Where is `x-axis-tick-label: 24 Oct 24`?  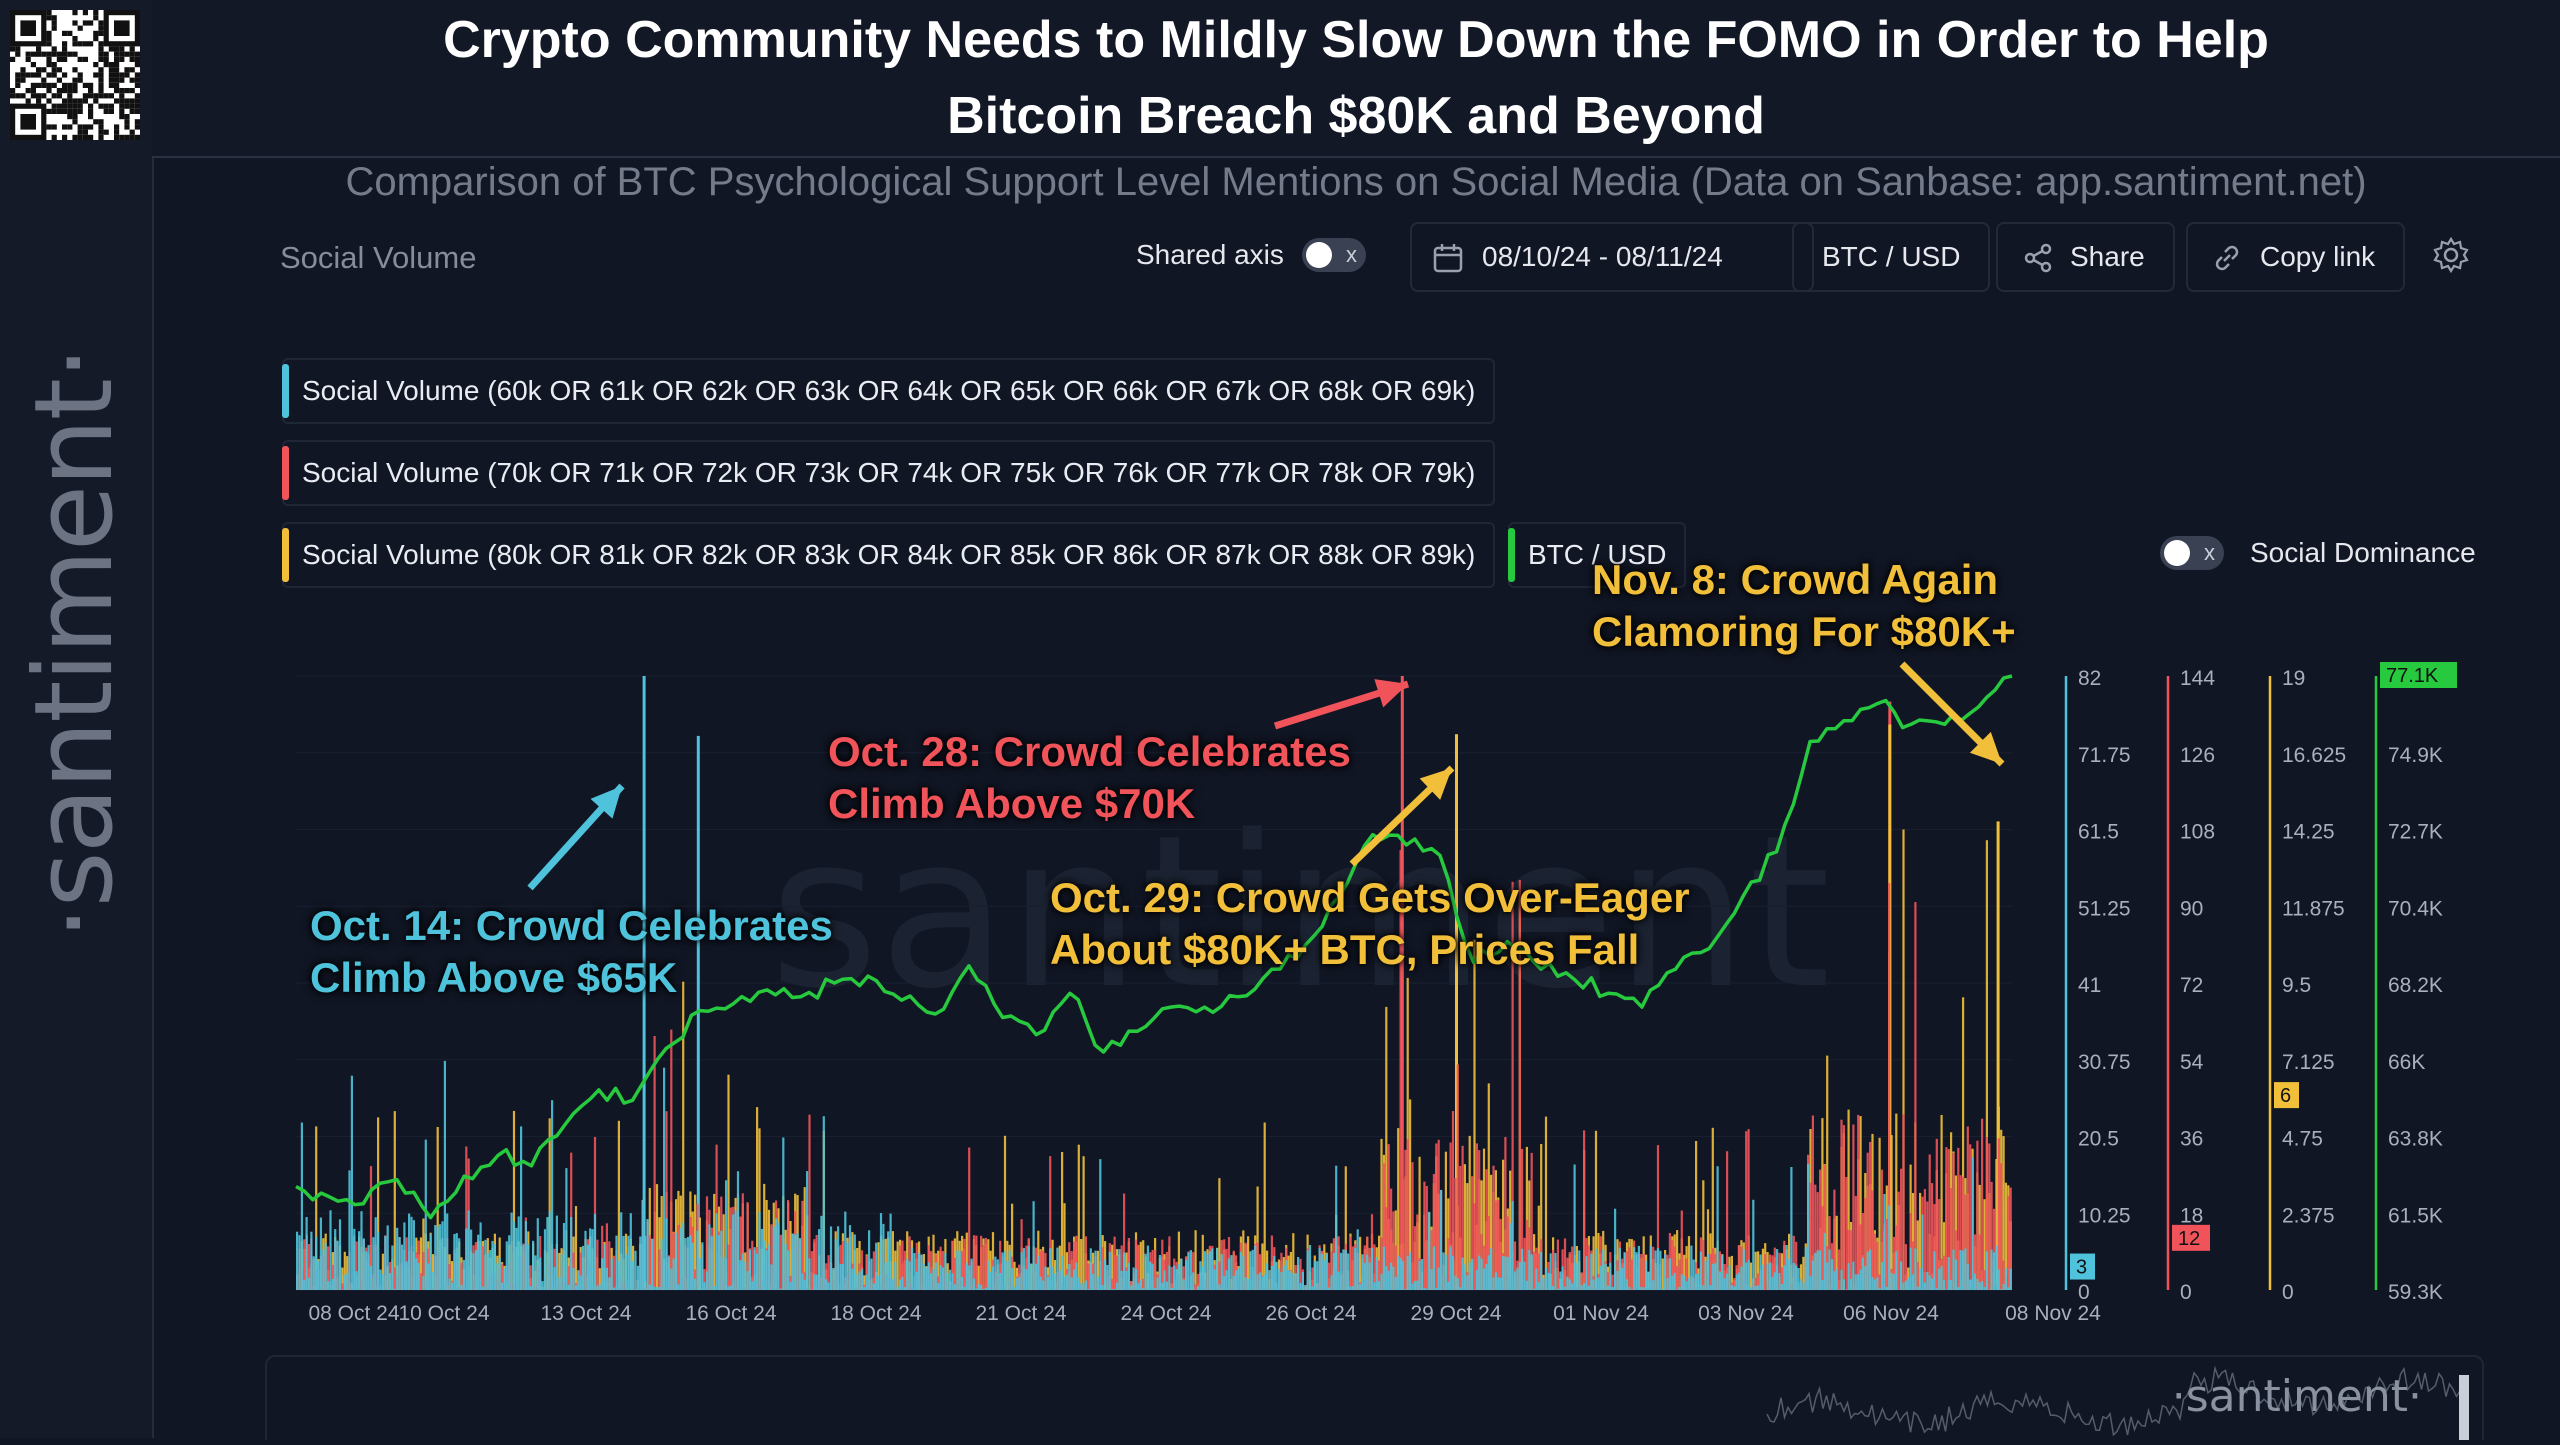
x-axis-tick-label: 24 Oct 24 is located at coordinates (1165, 1313).